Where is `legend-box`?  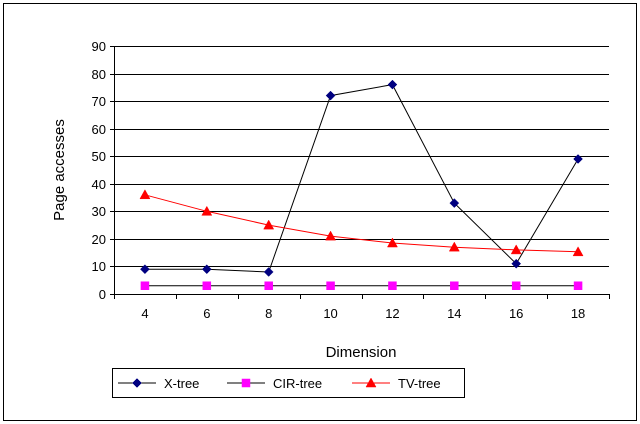 legend-box is located at coordinates (288, 383).